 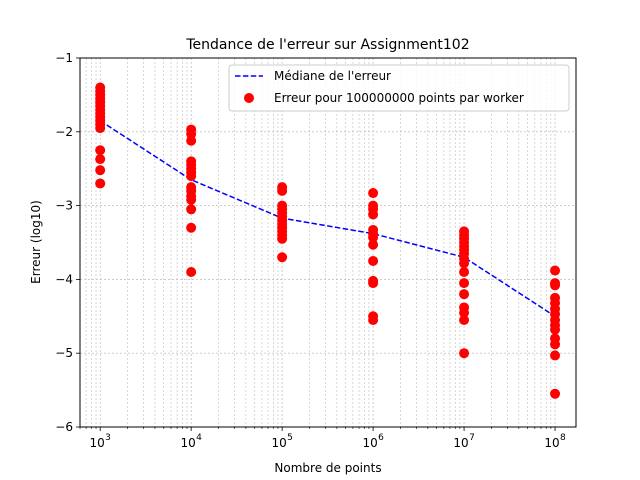 I want to click on x-tick-exponent: 6, so click(x=381, y=438).